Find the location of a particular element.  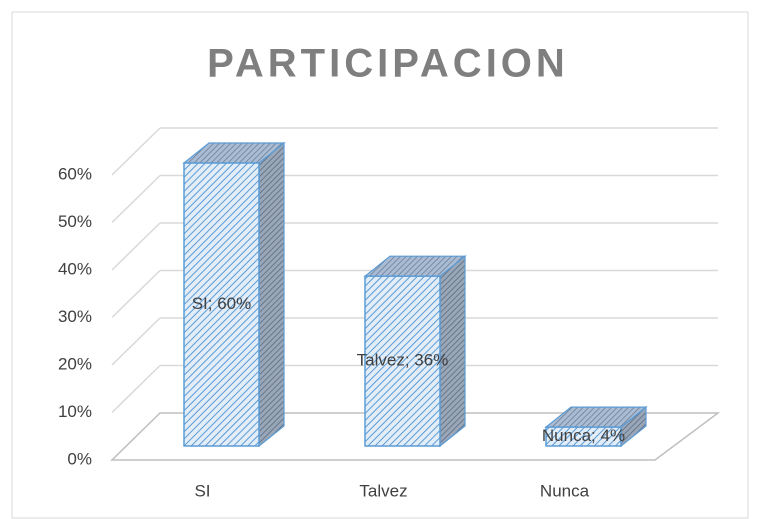

y-tick-label: 50% is located at coordinates (75, 221).